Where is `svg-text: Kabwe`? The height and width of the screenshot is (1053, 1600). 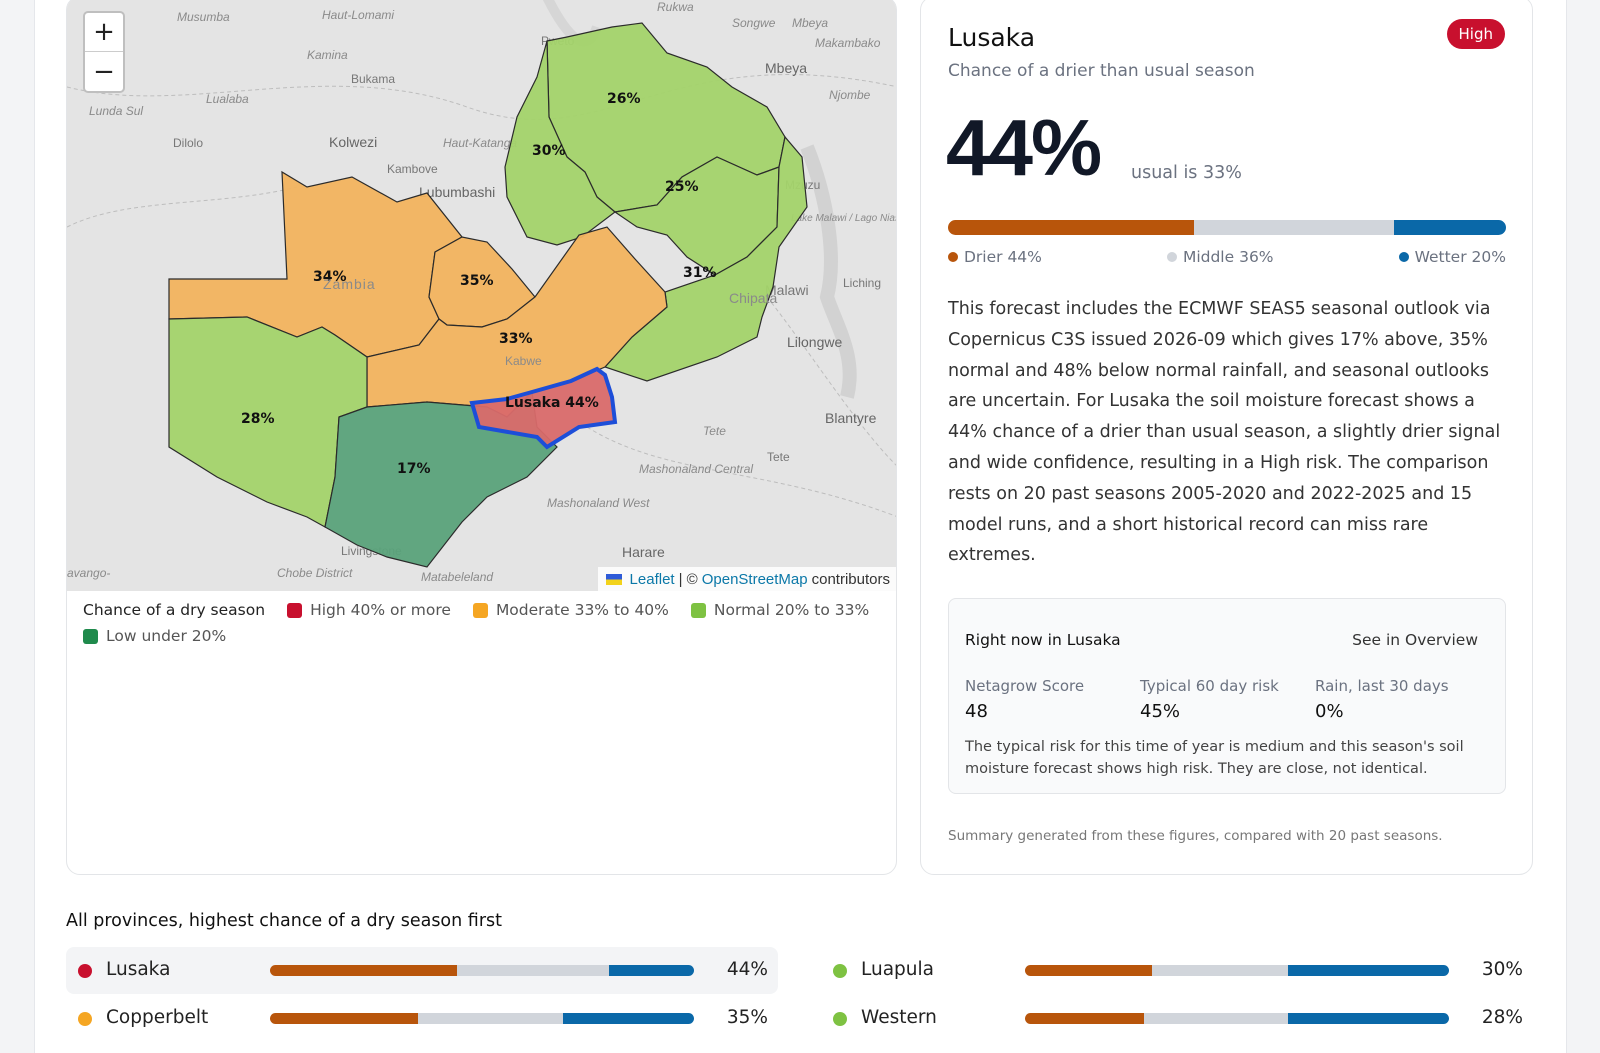
svg-text: Kabwe is located at coordinates (523, 361).